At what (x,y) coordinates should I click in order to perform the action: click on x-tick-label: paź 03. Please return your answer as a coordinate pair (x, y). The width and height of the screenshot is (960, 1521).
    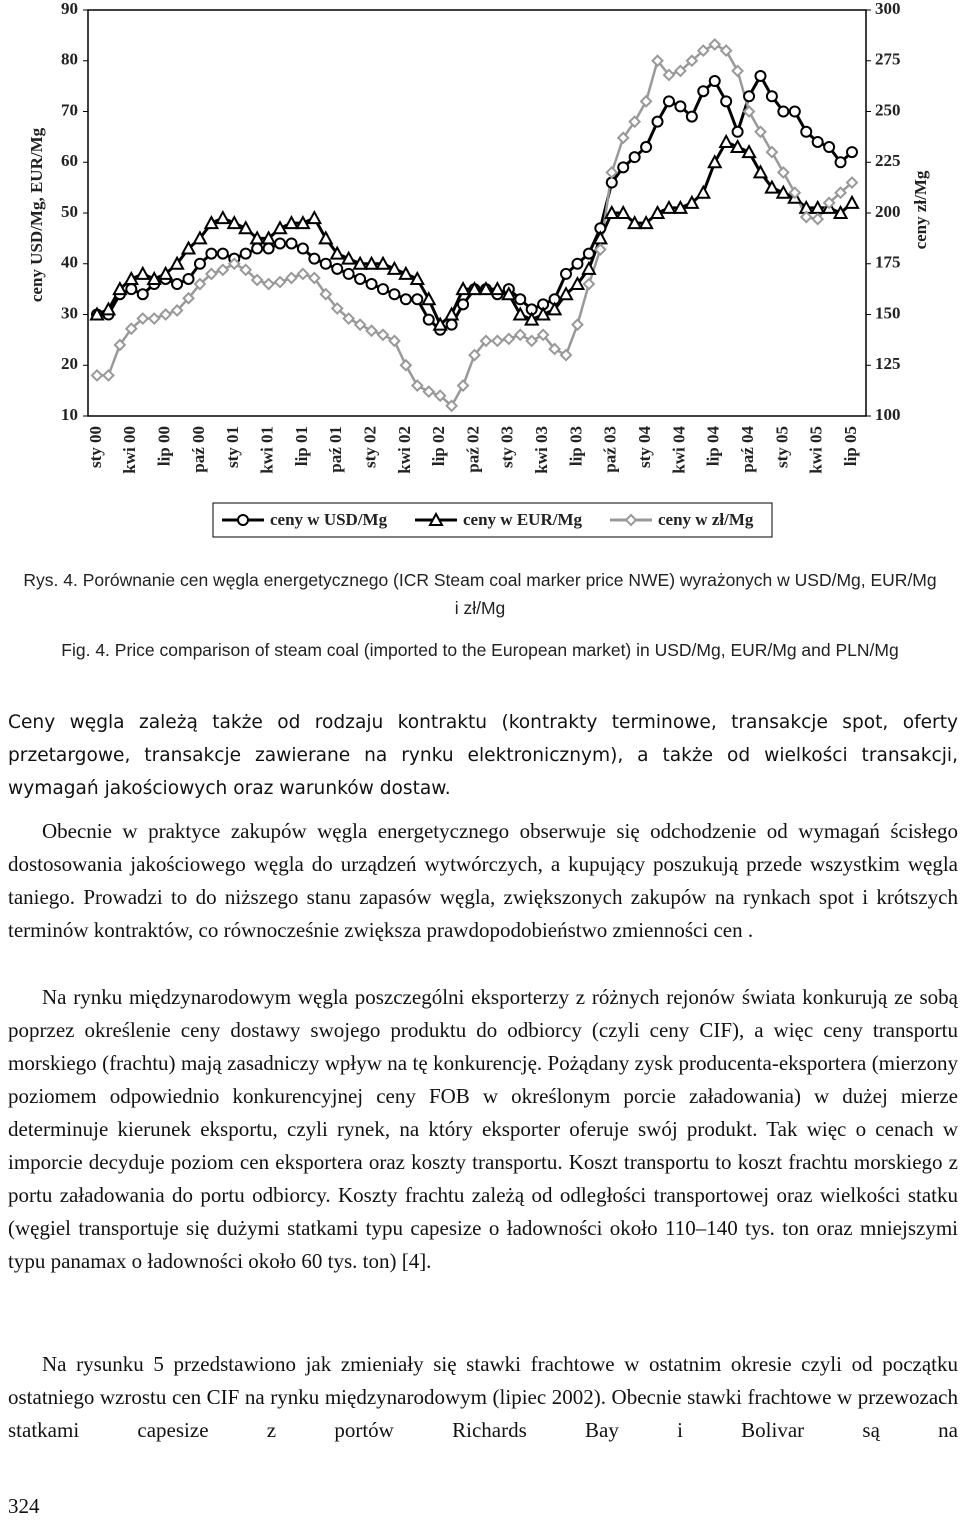
    Looking at the image, I should click on (610, 449).